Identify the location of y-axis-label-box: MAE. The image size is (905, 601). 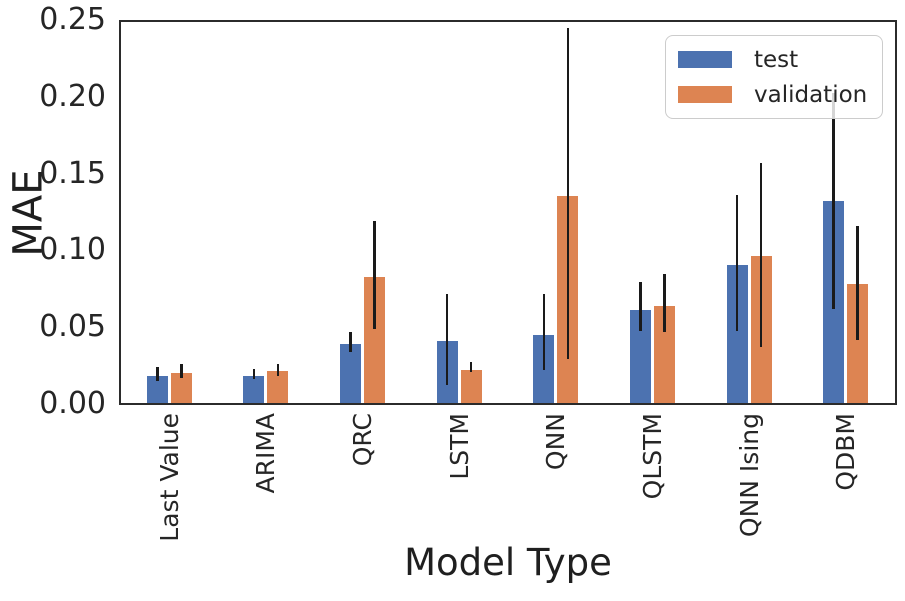
(29, 212).